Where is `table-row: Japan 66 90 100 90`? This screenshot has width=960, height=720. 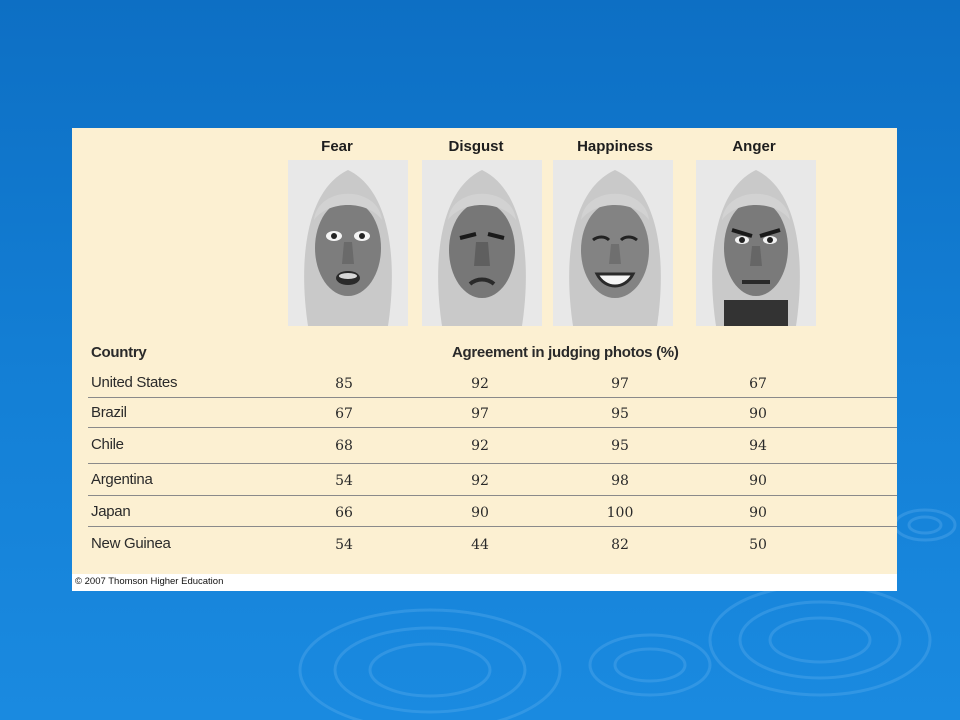 table-row: Japan 66 90 100 90 is located at coordinates (492, 512).